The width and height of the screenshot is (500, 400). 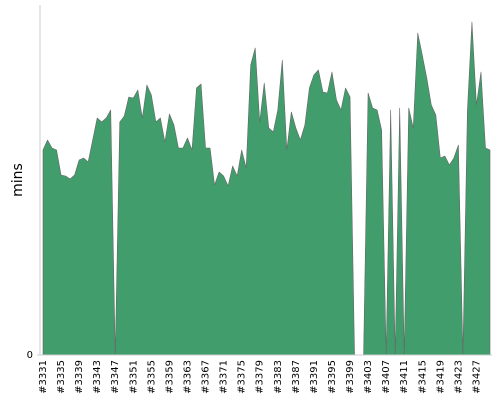 What do you see at coordinates (296, 377) in the screenshot?
I see `x-tick-label: #3387` at bounding box center [296, 377].